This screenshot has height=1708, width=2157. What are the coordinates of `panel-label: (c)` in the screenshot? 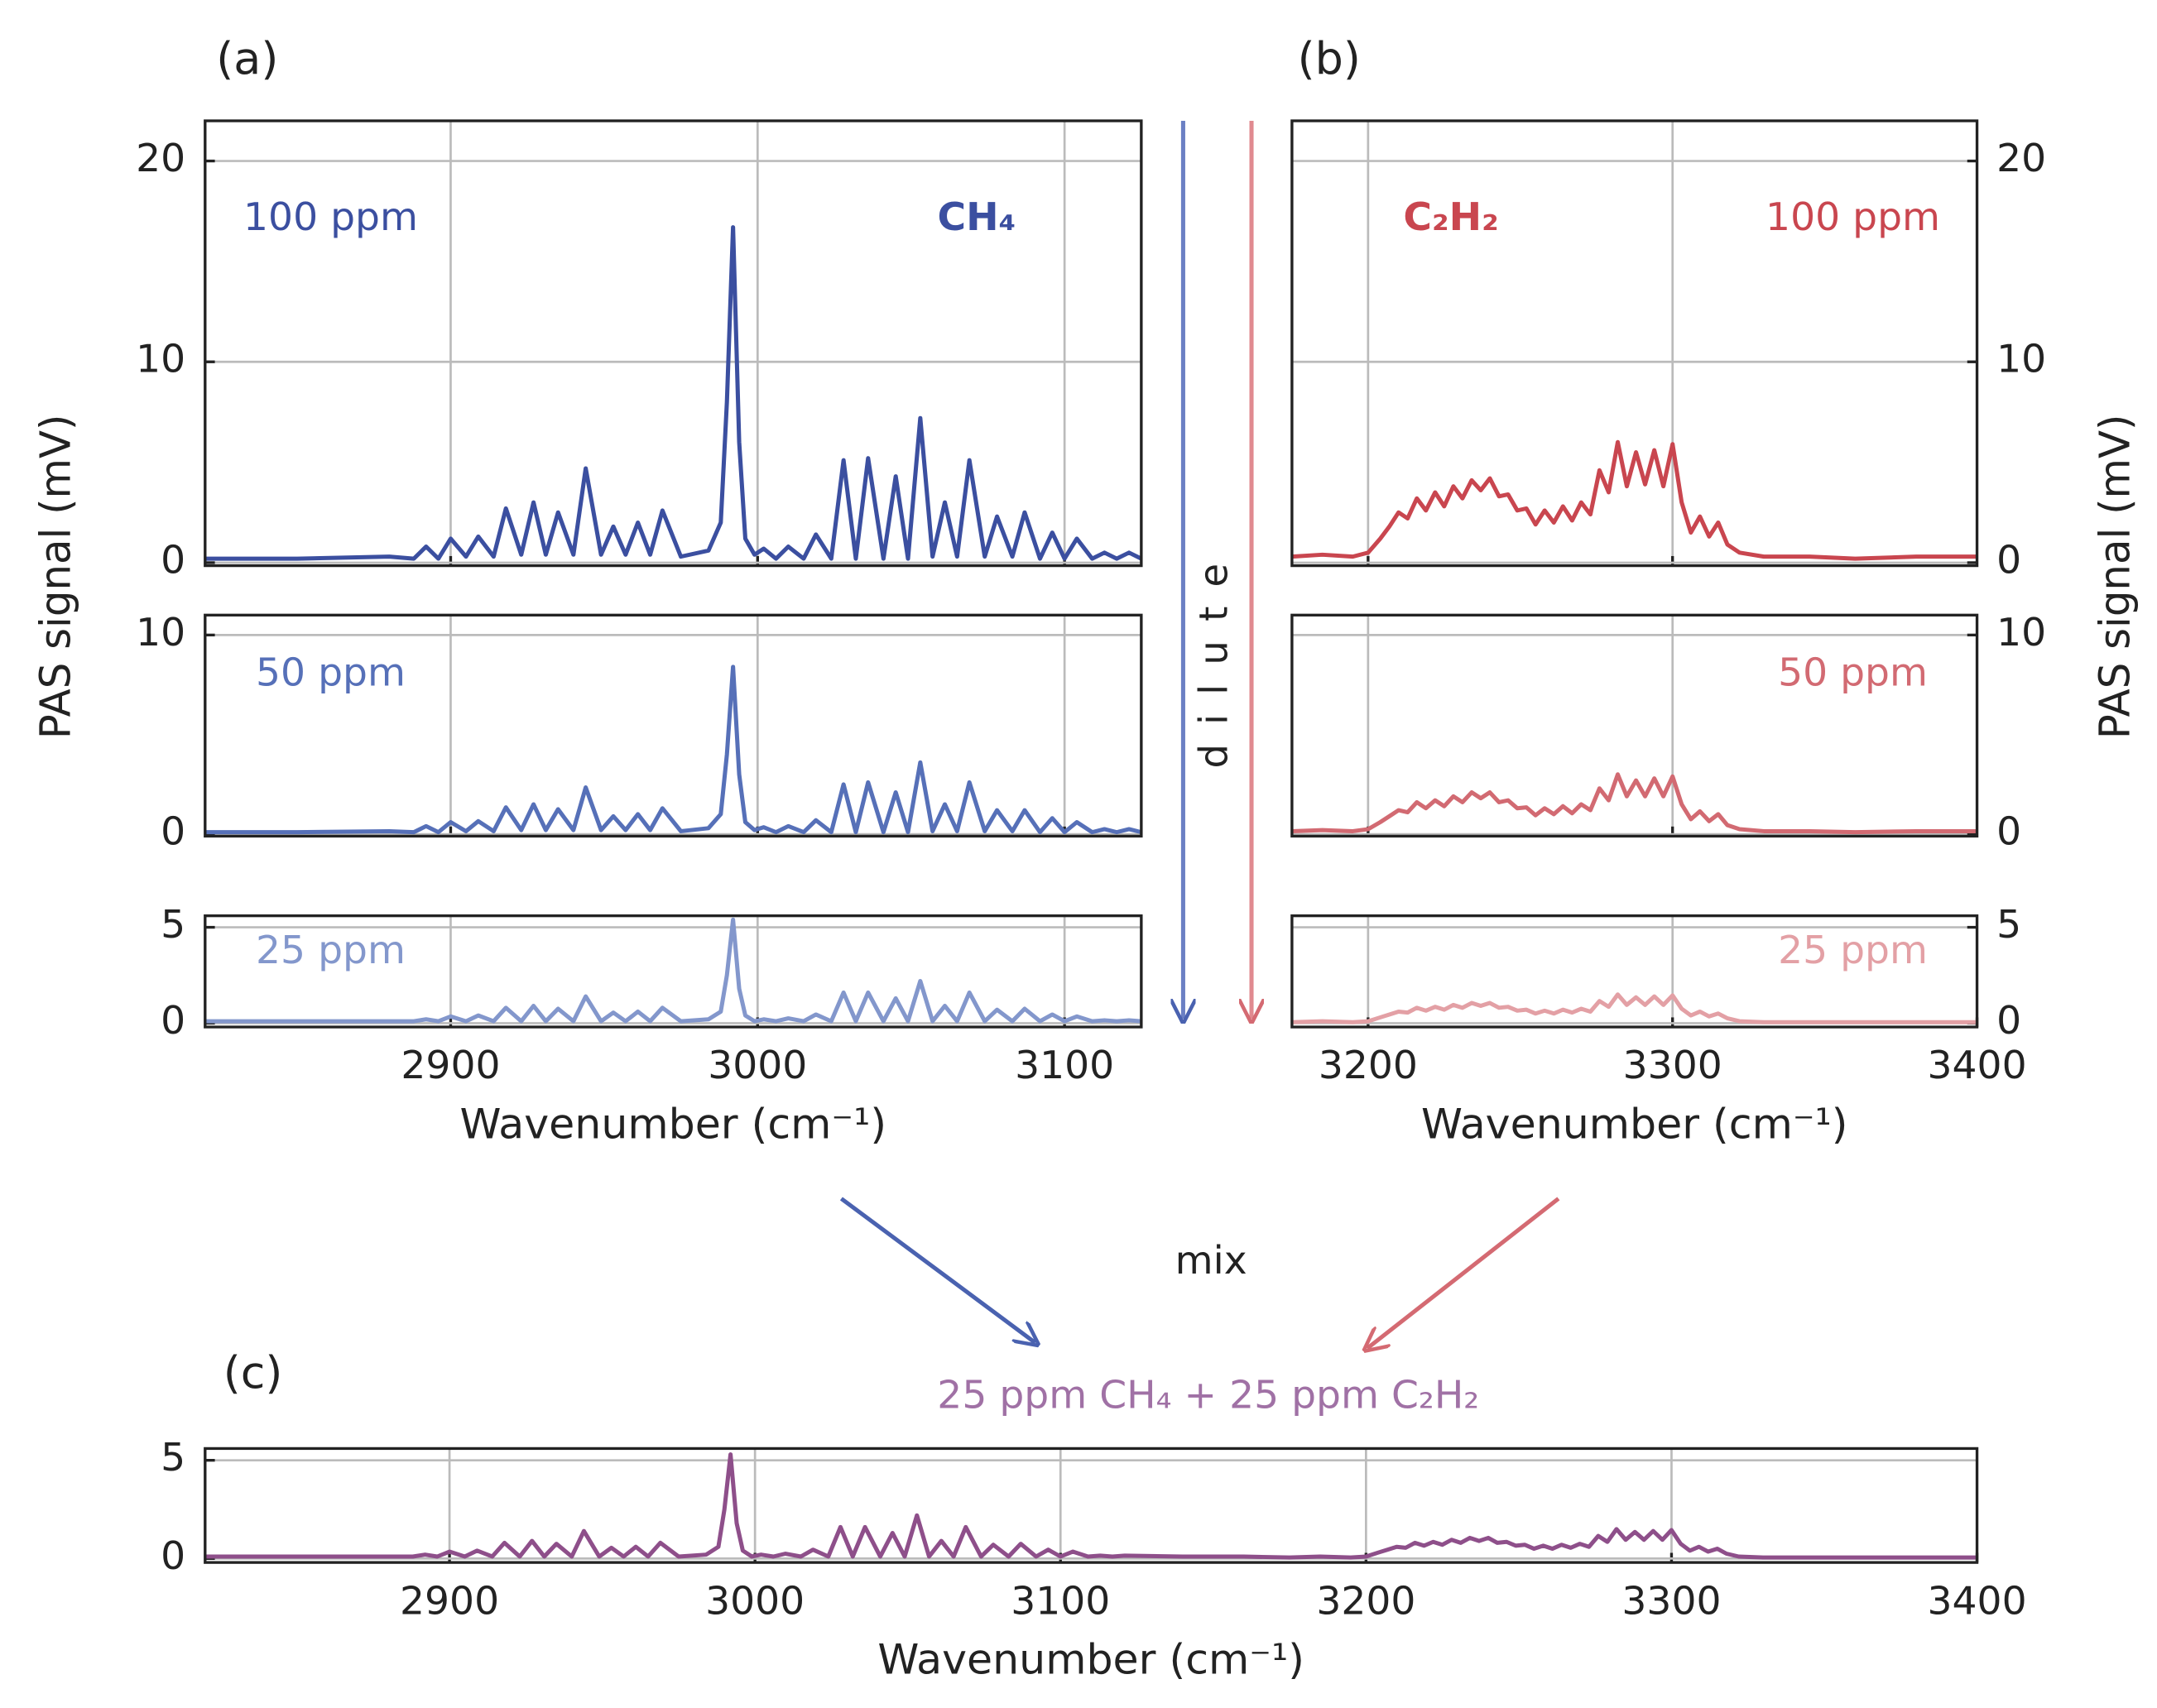 It's located at (253, 1372).